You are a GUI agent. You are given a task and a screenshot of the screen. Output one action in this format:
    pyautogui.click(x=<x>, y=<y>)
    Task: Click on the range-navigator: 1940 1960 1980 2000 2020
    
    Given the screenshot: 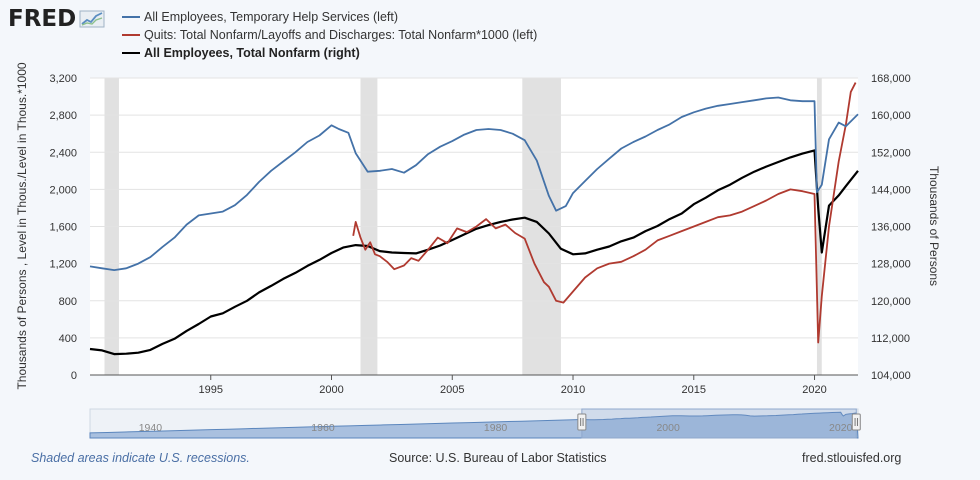 What is the action you would take?
    pyautogui.click(x=475, y=423)
    